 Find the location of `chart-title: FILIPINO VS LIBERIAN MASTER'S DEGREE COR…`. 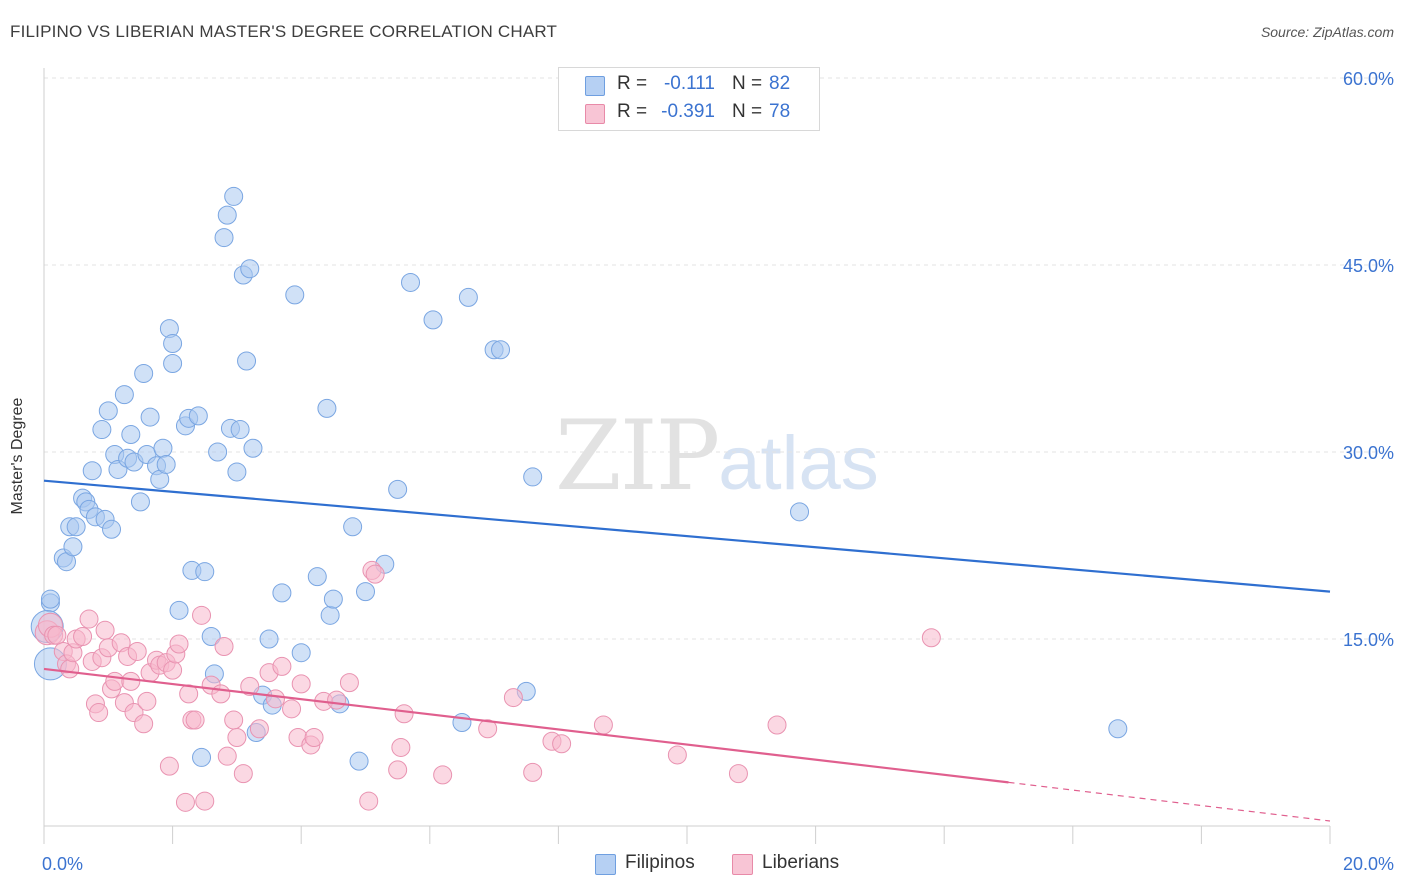

chart-title: FILIPINO VS LIBERIAN MASTER'S DEGREE COR… is located at coordinates (284, 31).